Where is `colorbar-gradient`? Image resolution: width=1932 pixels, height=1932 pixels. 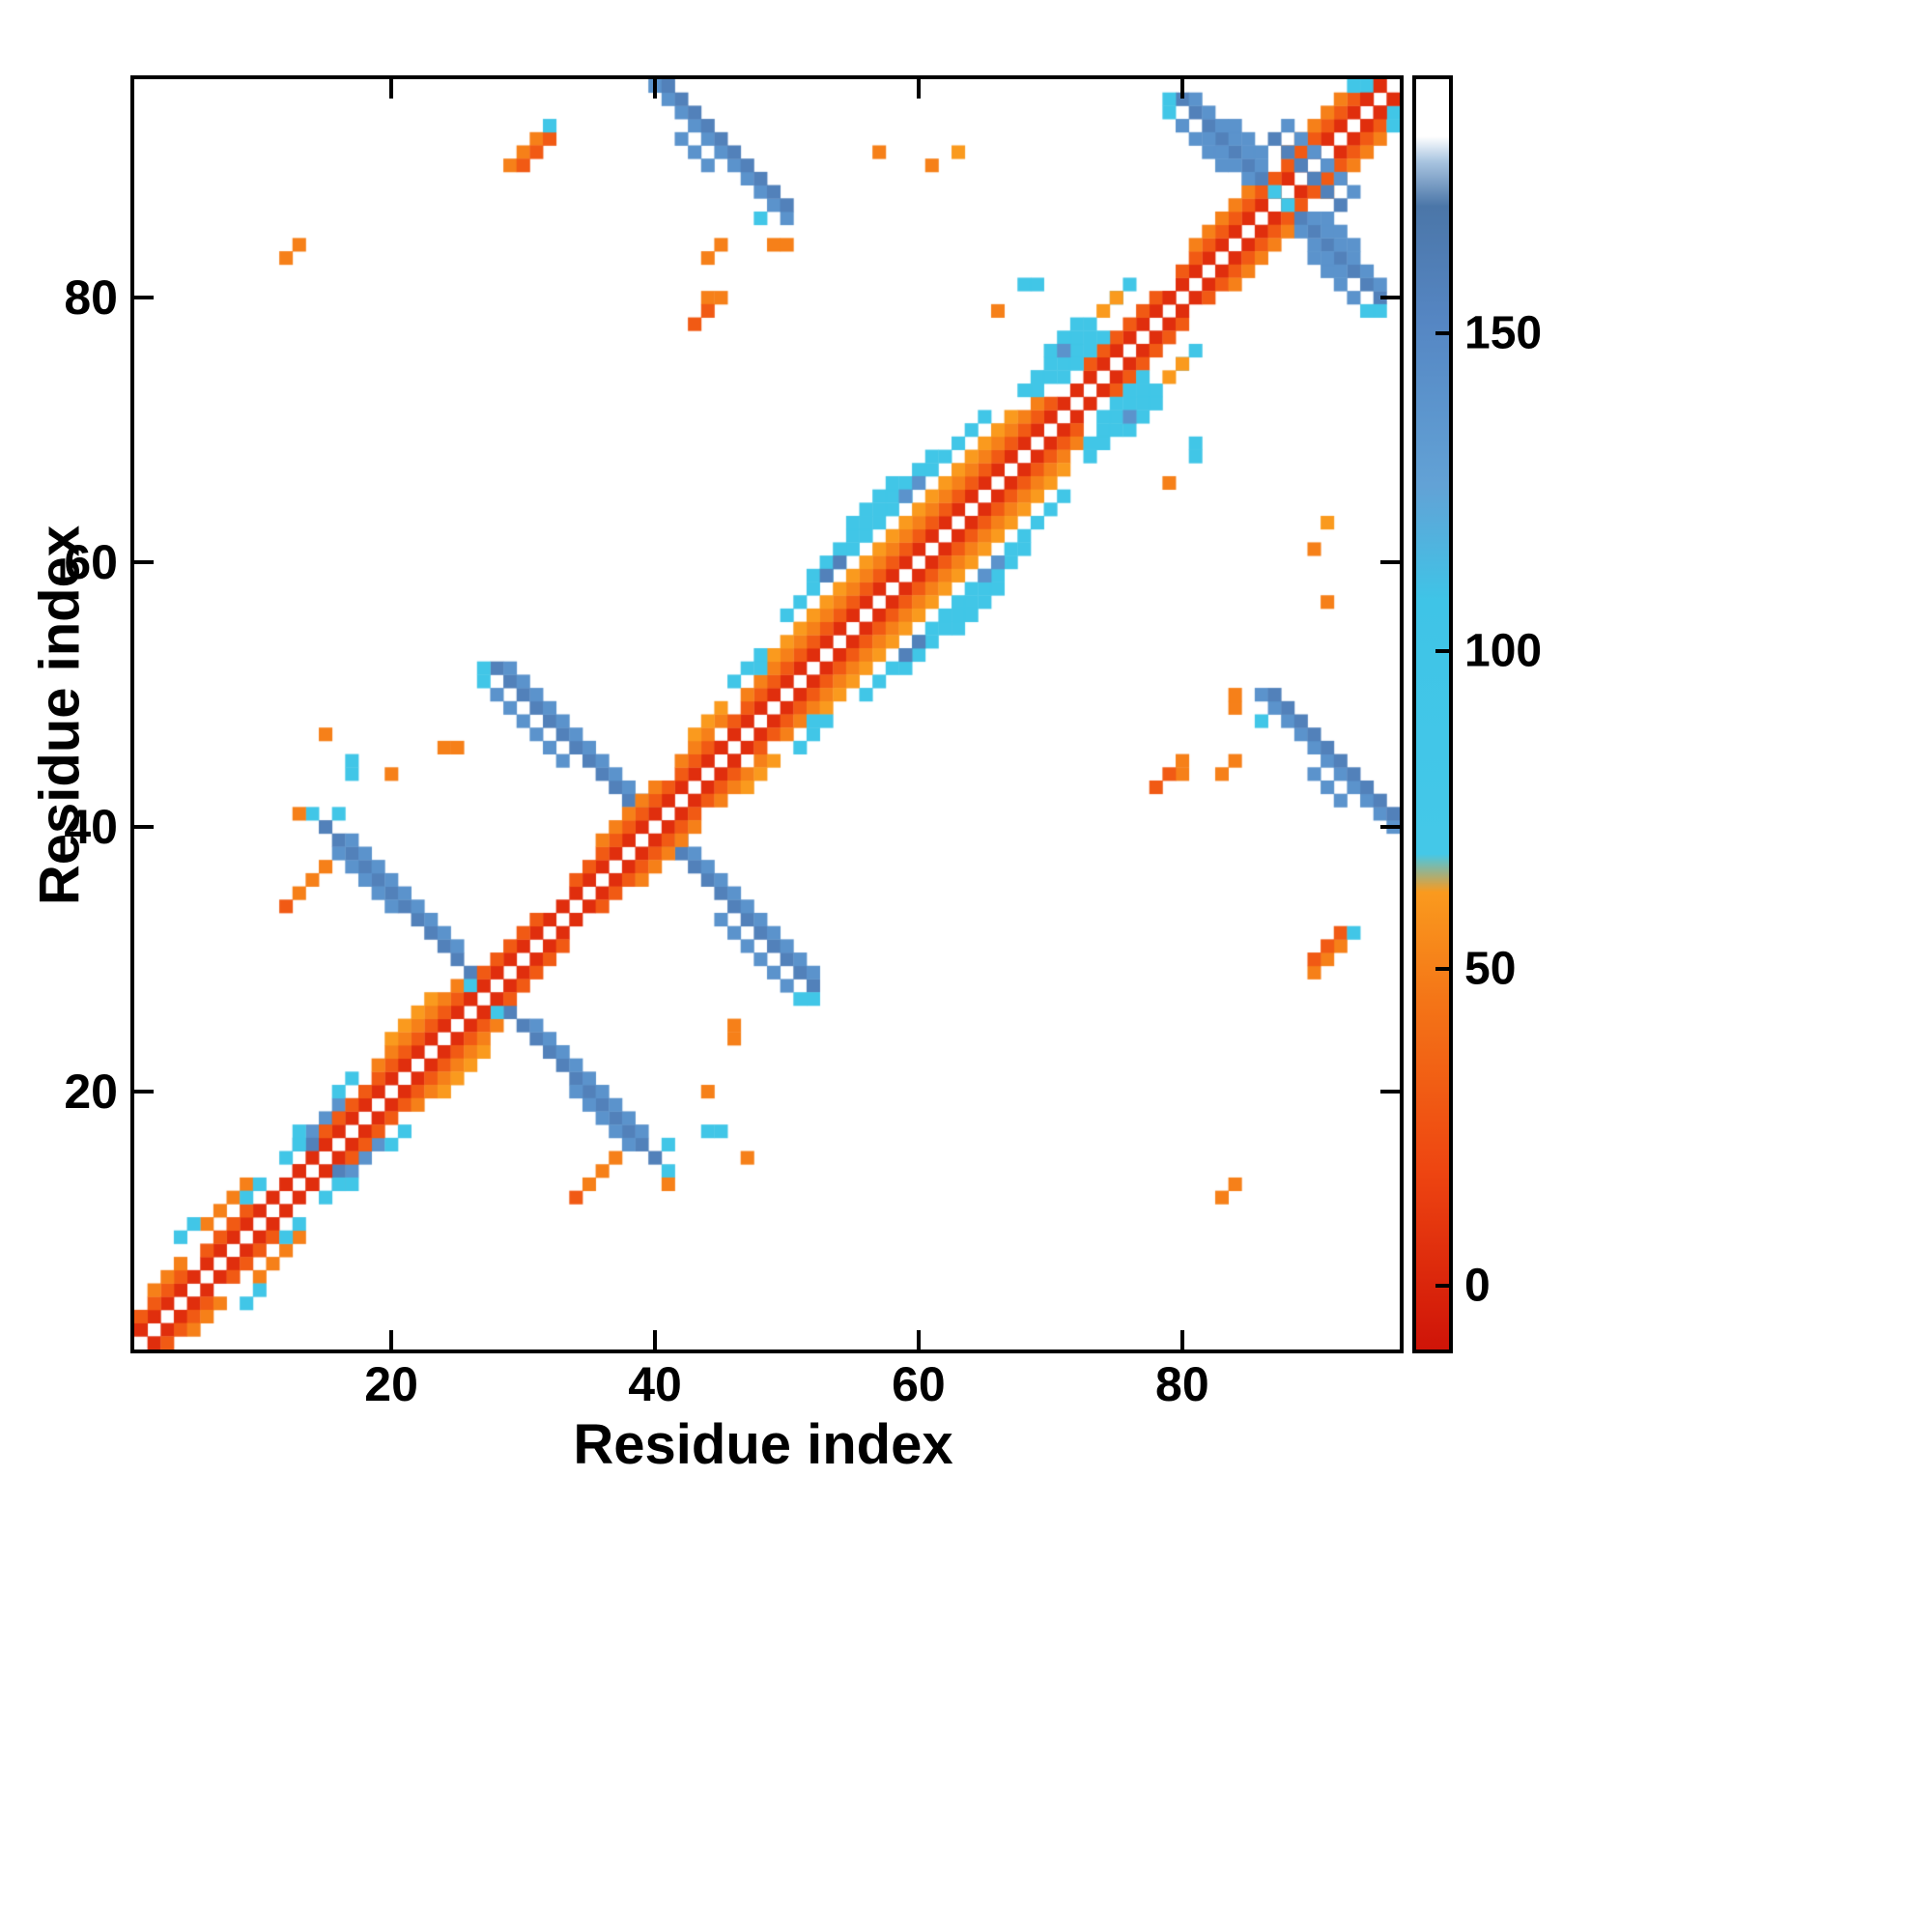 colorbar-gradient is located at coordinates (1432, 714).